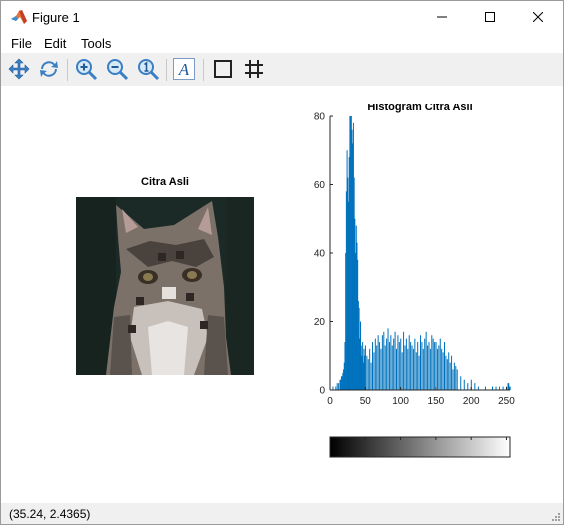 This screenshot has height=525, width=564. I want to click on cat-image, so click(165, 286).